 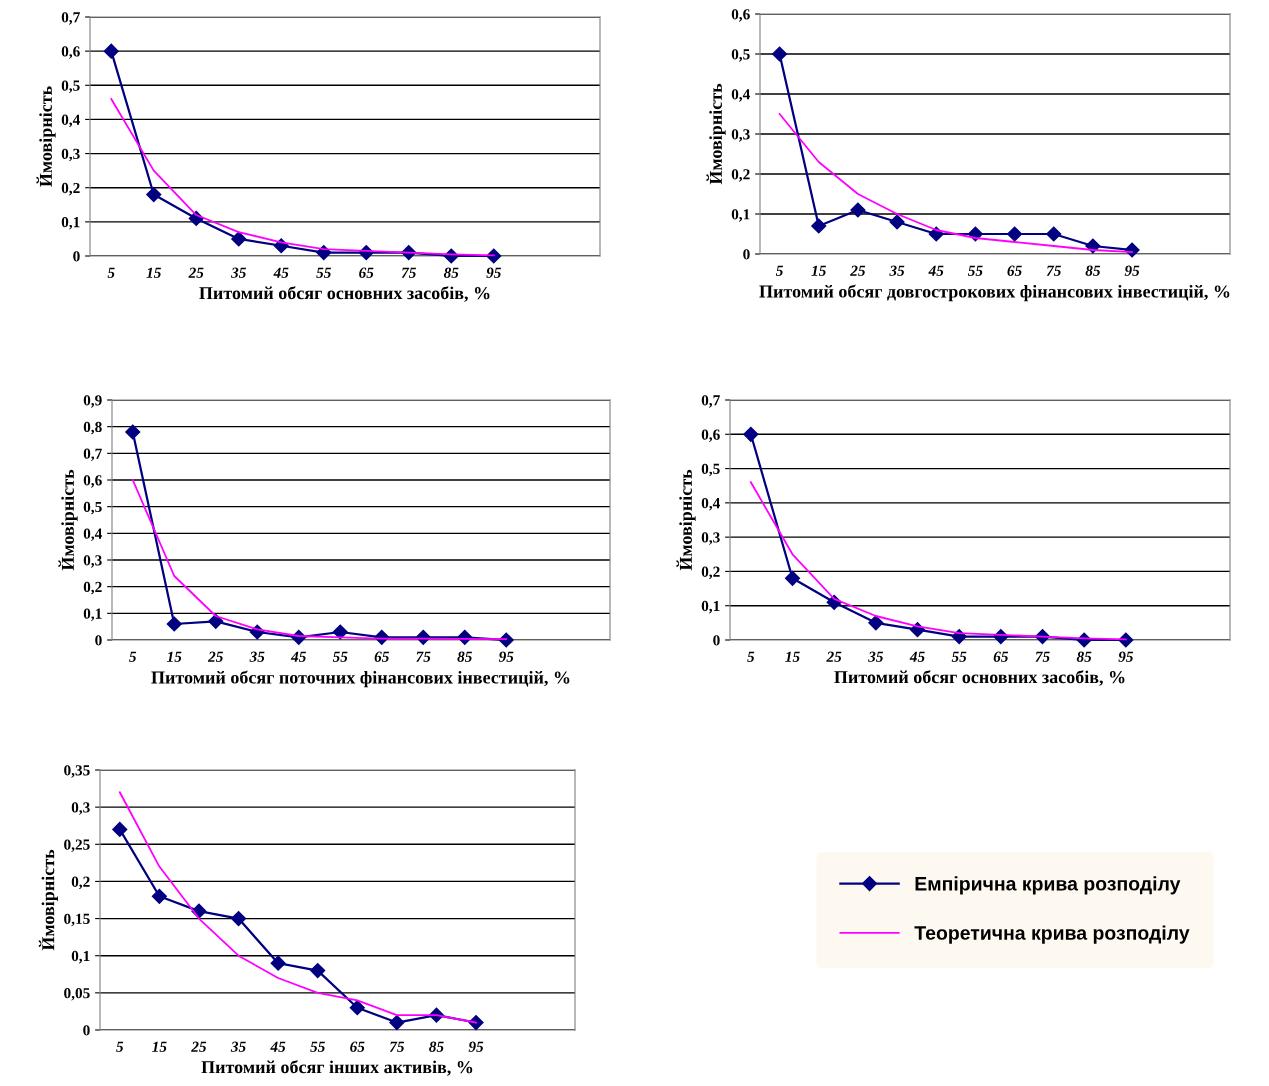 I want to click on x-axis-title: Питомий обсяг інших активів, %, so click(x=337, y=1068).